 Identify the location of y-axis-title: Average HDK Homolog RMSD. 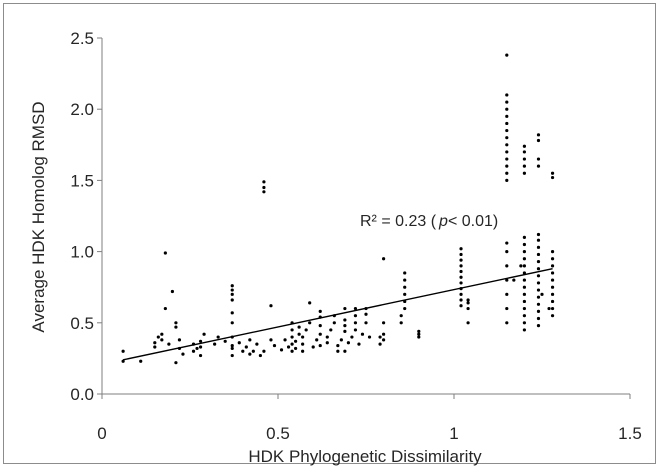
(38, 216).